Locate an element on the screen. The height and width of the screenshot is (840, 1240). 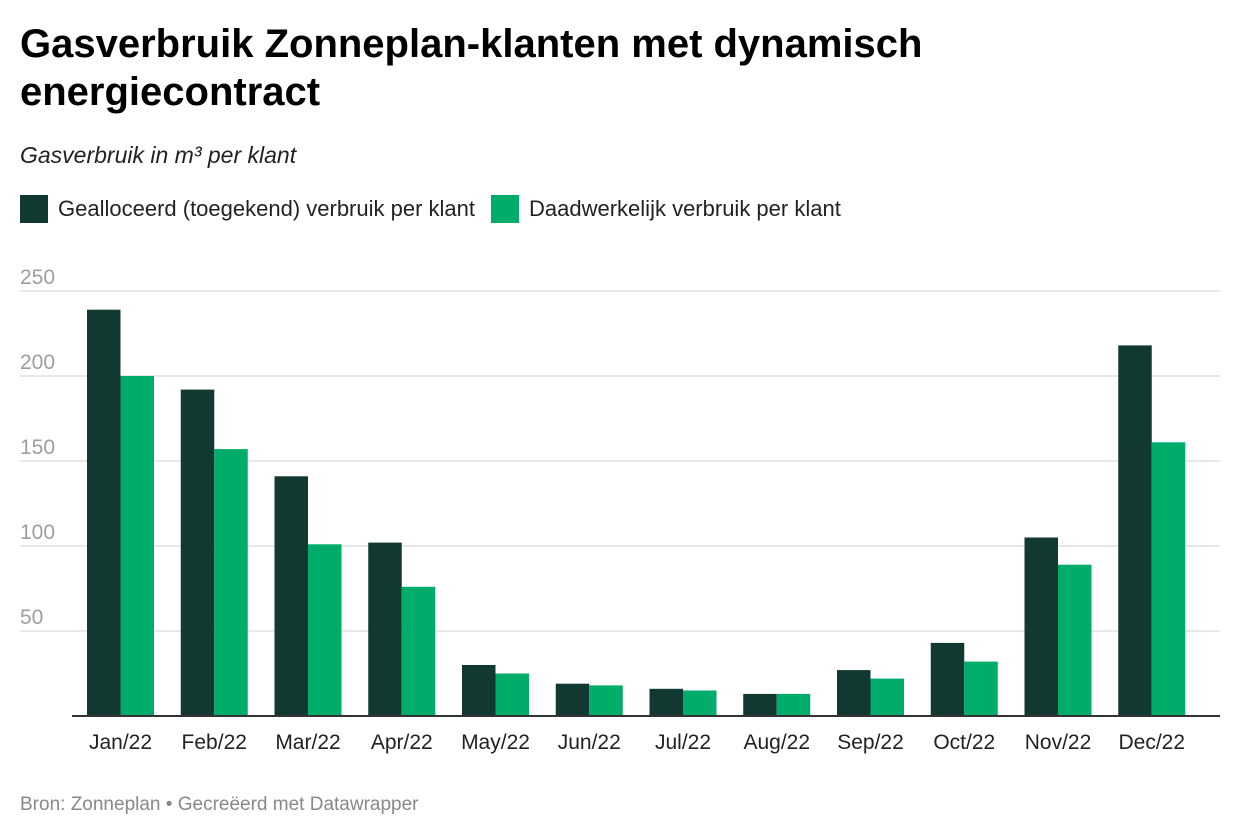
x-tick-label-jan-22: Jan/22 is located at coordinates (120, 742).